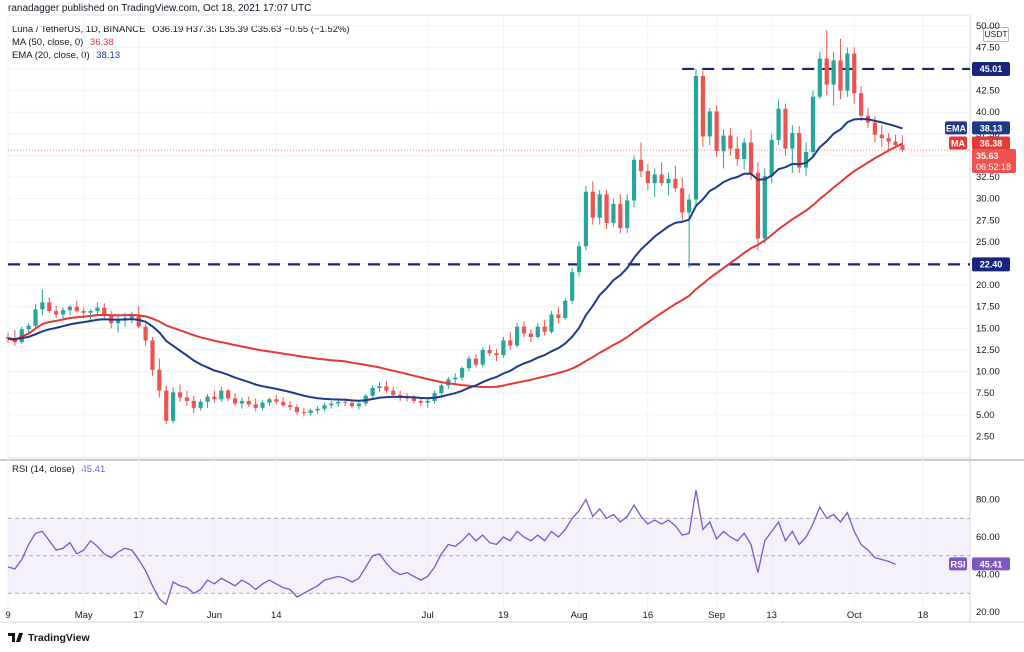 This screenshot has height=652, width=1024. What do you see at coordinates (79, 29) in the screenshot?
I see `symbol-name: Luna / TetherUS, 1D, BINANCE` at bounding box center [79, 29].